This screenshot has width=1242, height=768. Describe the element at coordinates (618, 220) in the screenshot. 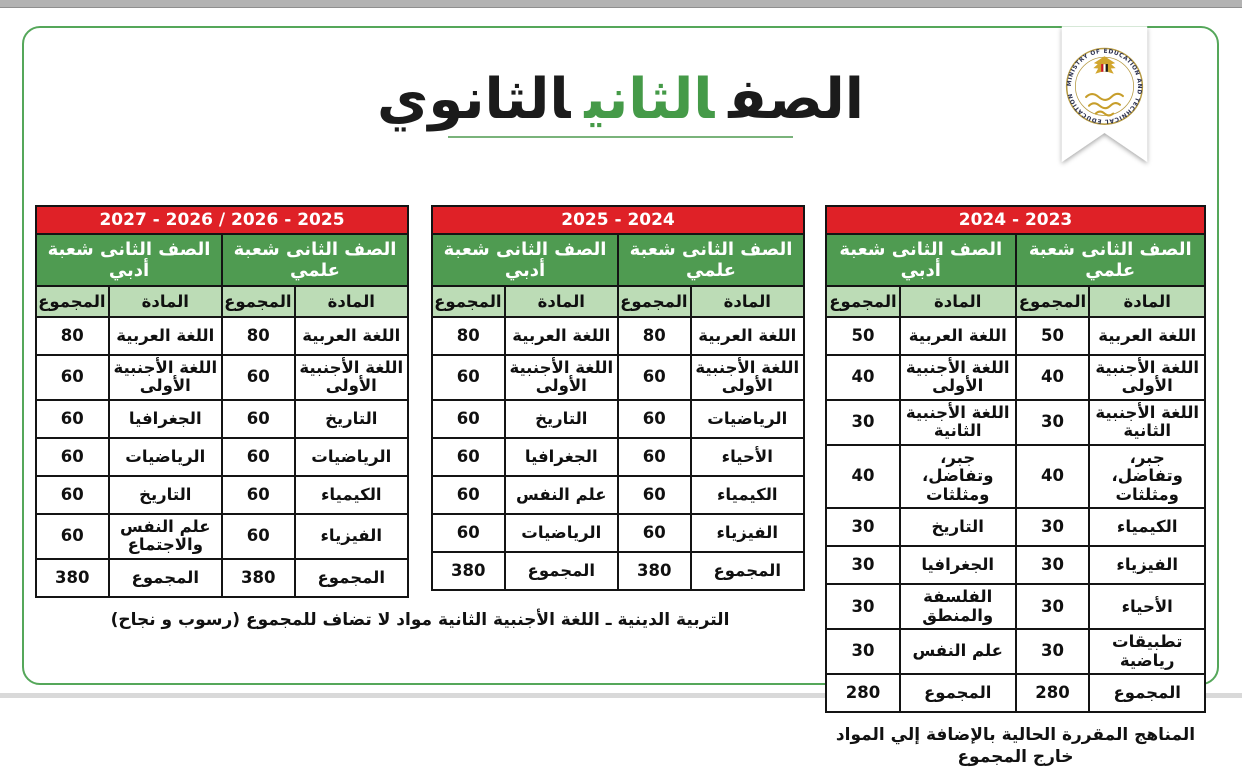

I see `year-header-row: 2025 - 2024` at that location.